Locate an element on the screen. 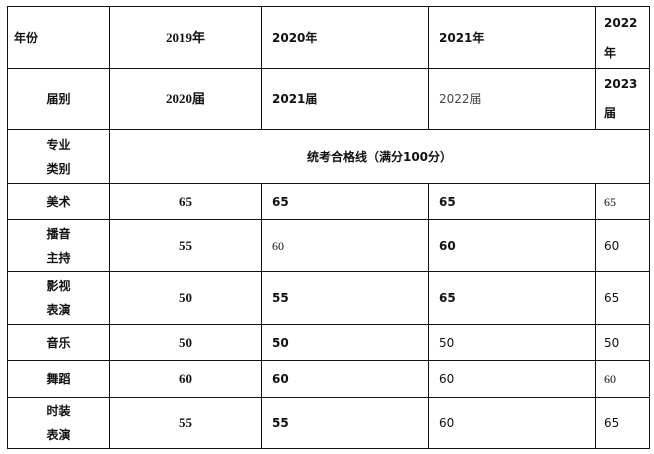  table-row: 美术 65 65 65 65 is located at coordinates (328, 201).